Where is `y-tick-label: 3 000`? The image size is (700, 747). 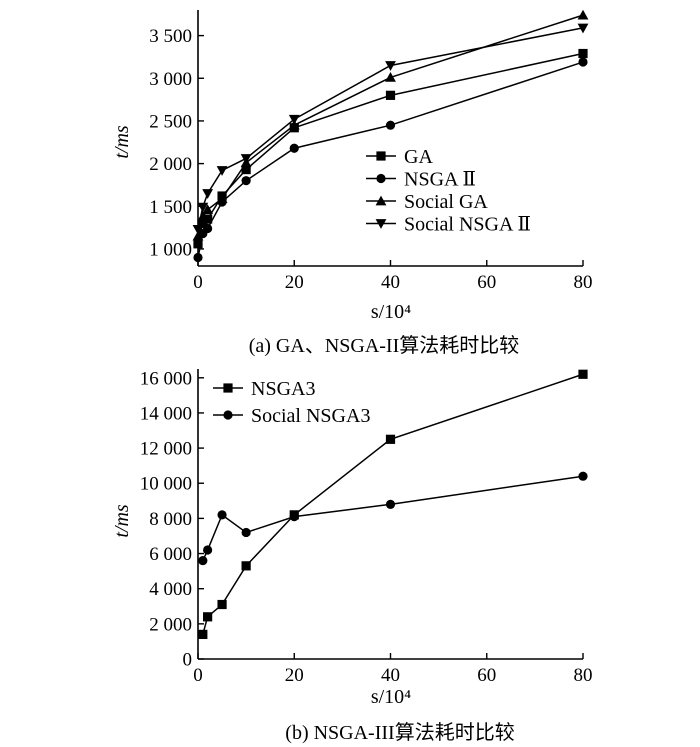
y-tick-label: 3 000 is located at coordinates (170, 79).